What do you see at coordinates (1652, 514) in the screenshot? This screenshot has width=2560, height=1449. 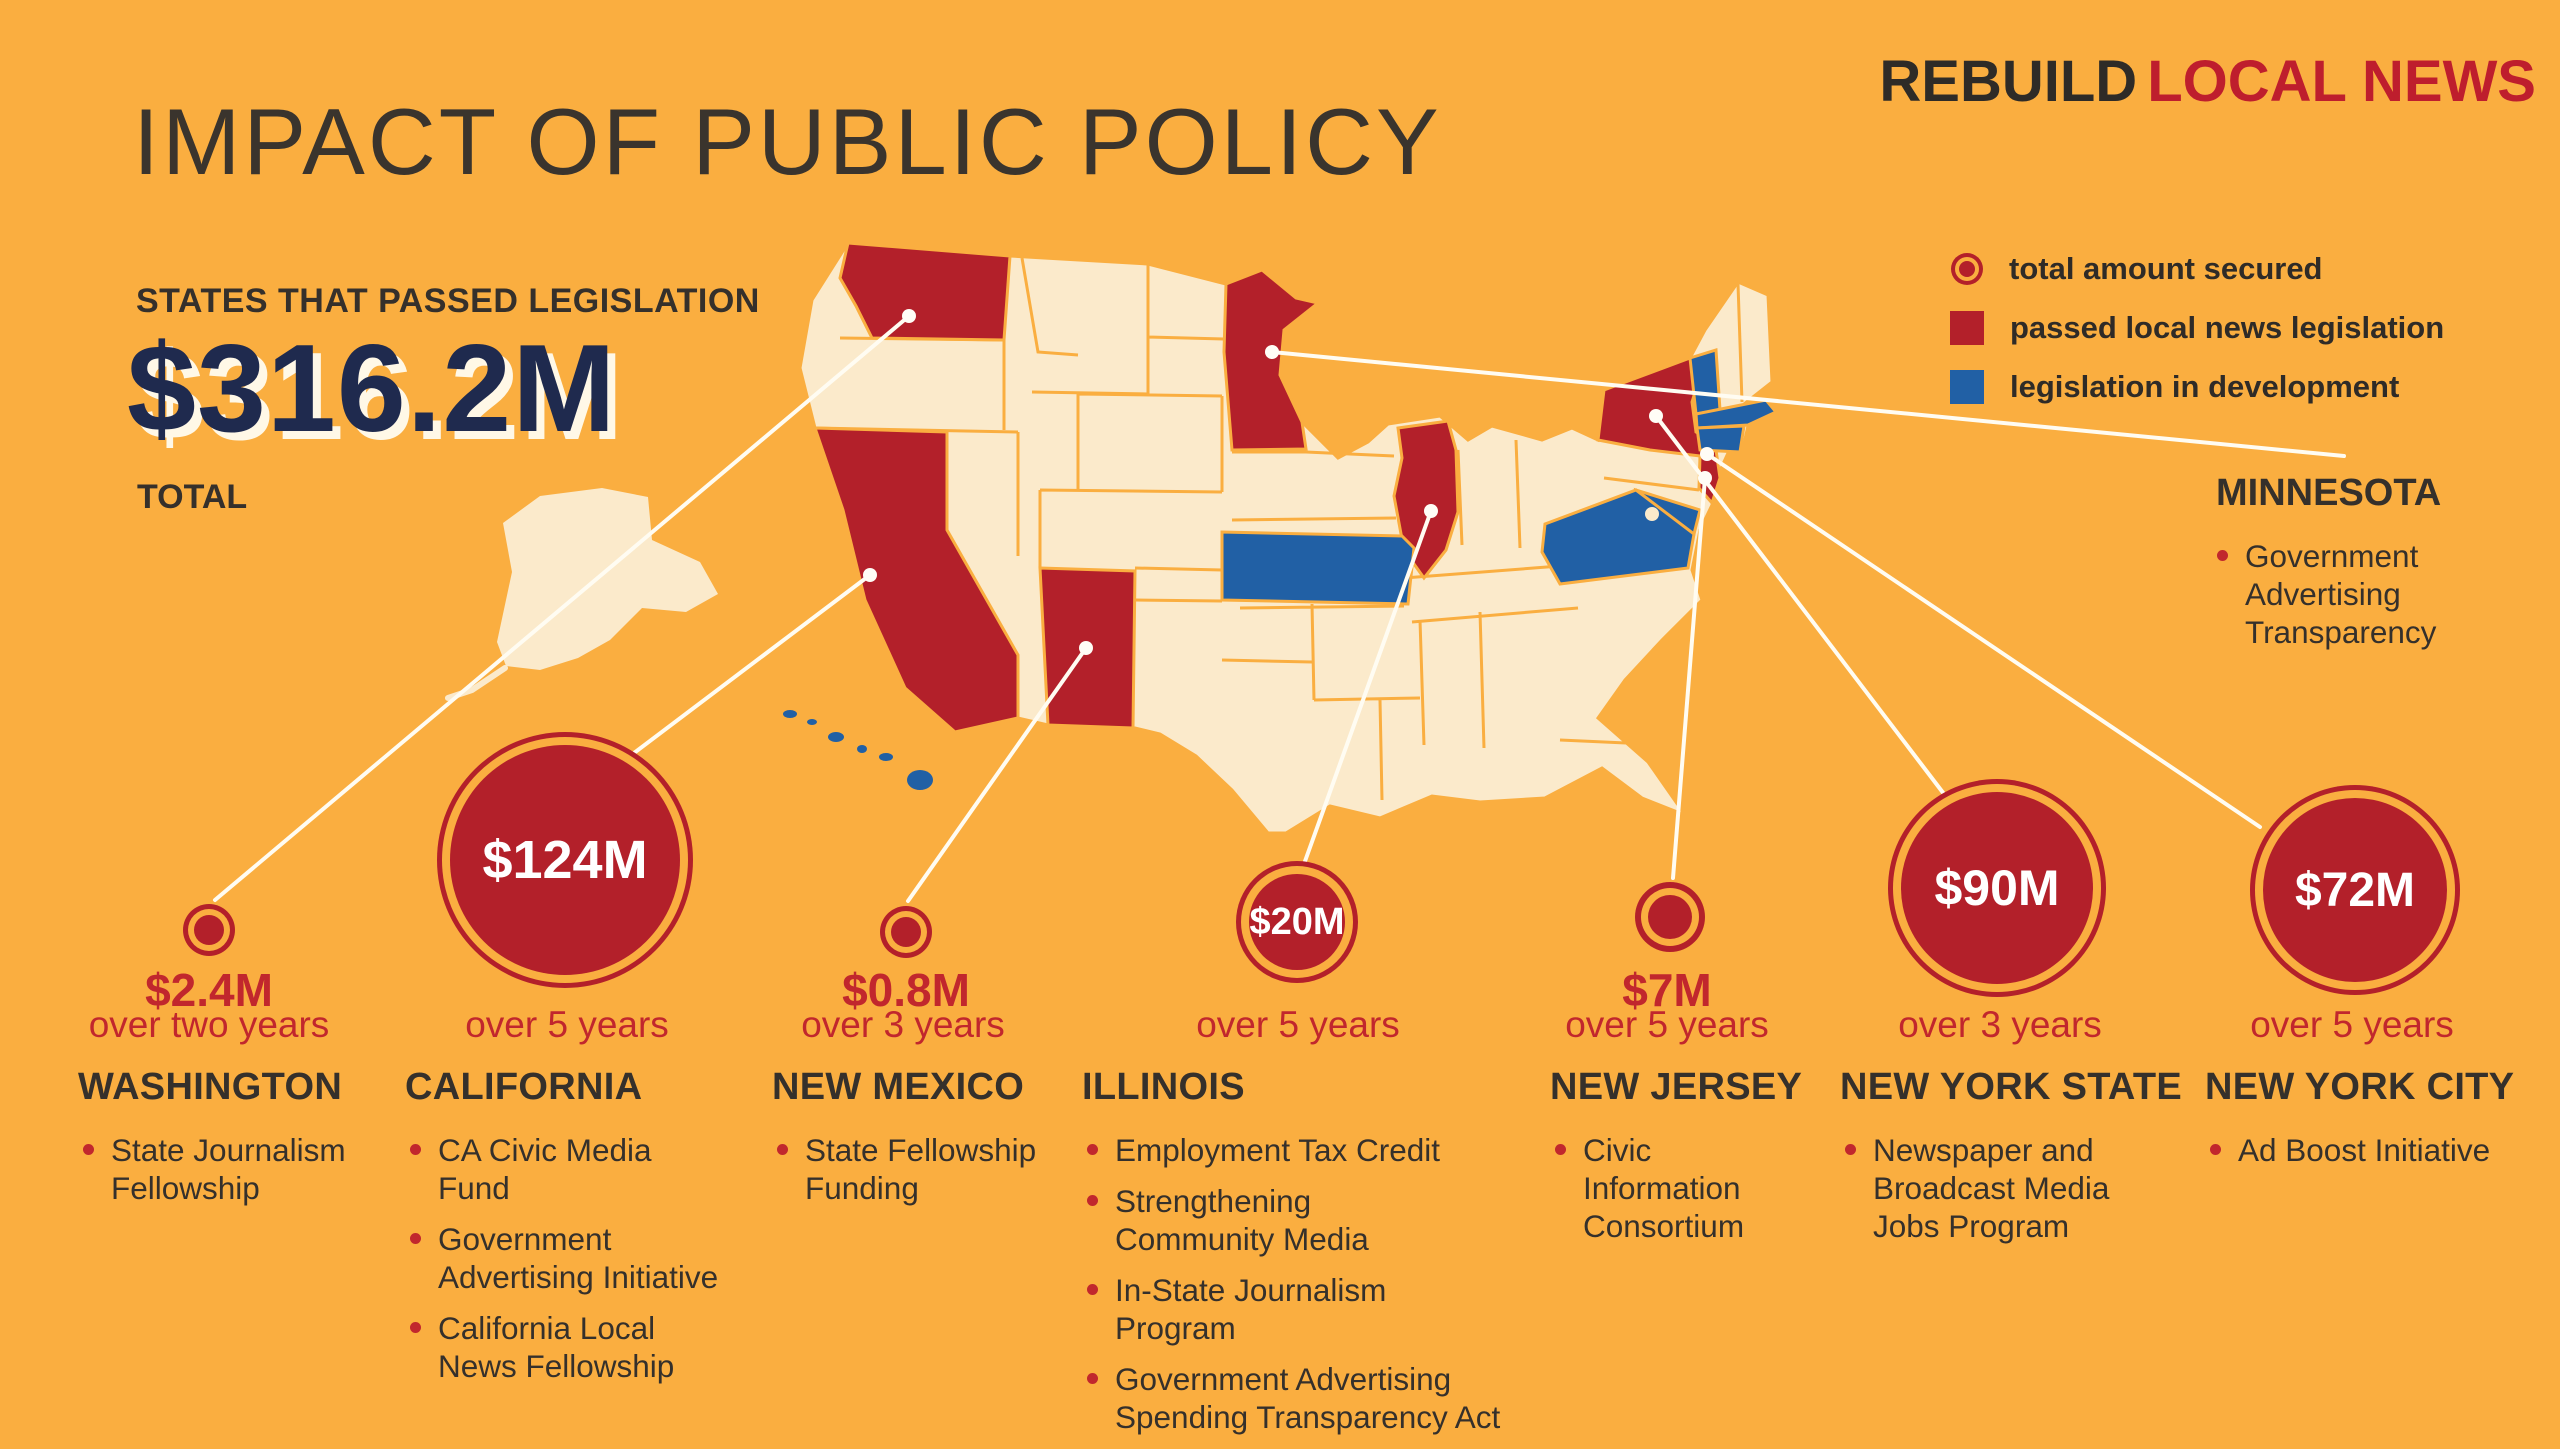 I see `map-dc-dot` at bounding box center [1652, 514].